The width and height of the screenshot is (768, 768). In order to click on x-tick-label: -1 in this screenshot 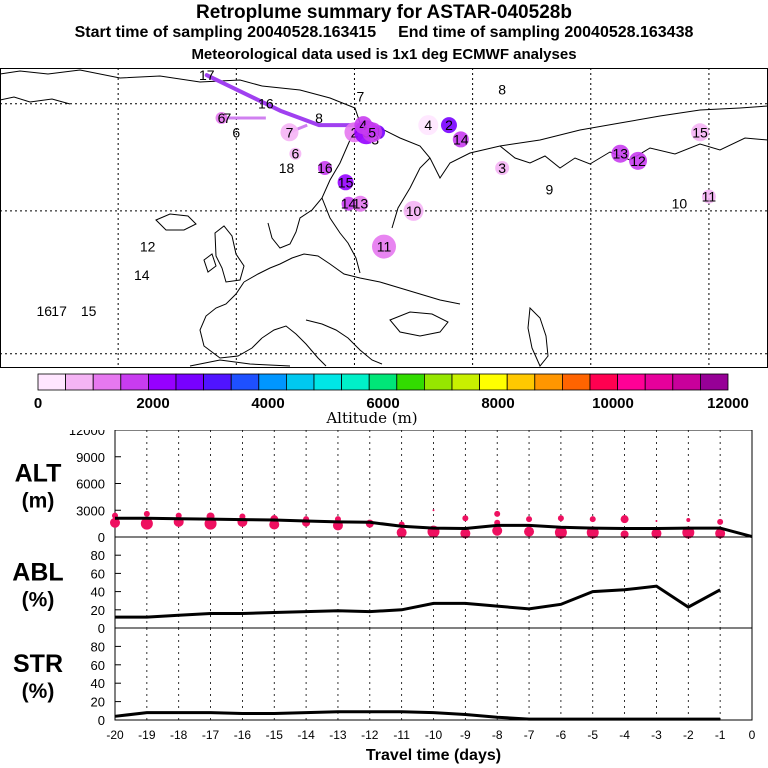, I will do `click(720, 735)`.